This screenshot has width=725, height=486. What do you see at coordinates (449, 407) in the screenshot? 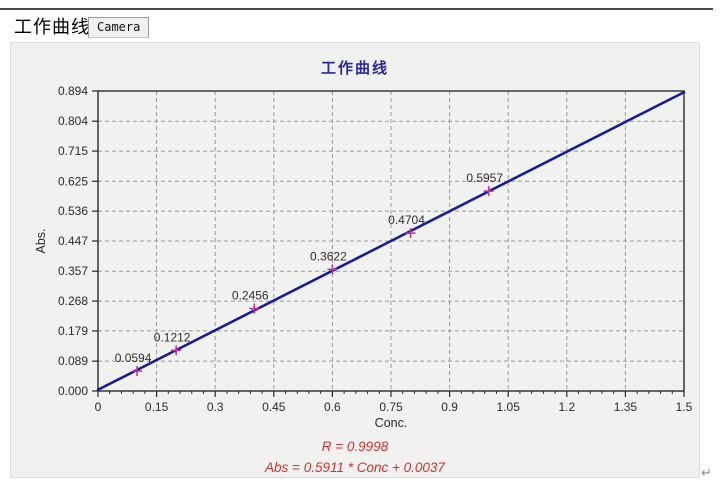
I see `x-tick-label: 0.9` at bounding box center [449, 407].